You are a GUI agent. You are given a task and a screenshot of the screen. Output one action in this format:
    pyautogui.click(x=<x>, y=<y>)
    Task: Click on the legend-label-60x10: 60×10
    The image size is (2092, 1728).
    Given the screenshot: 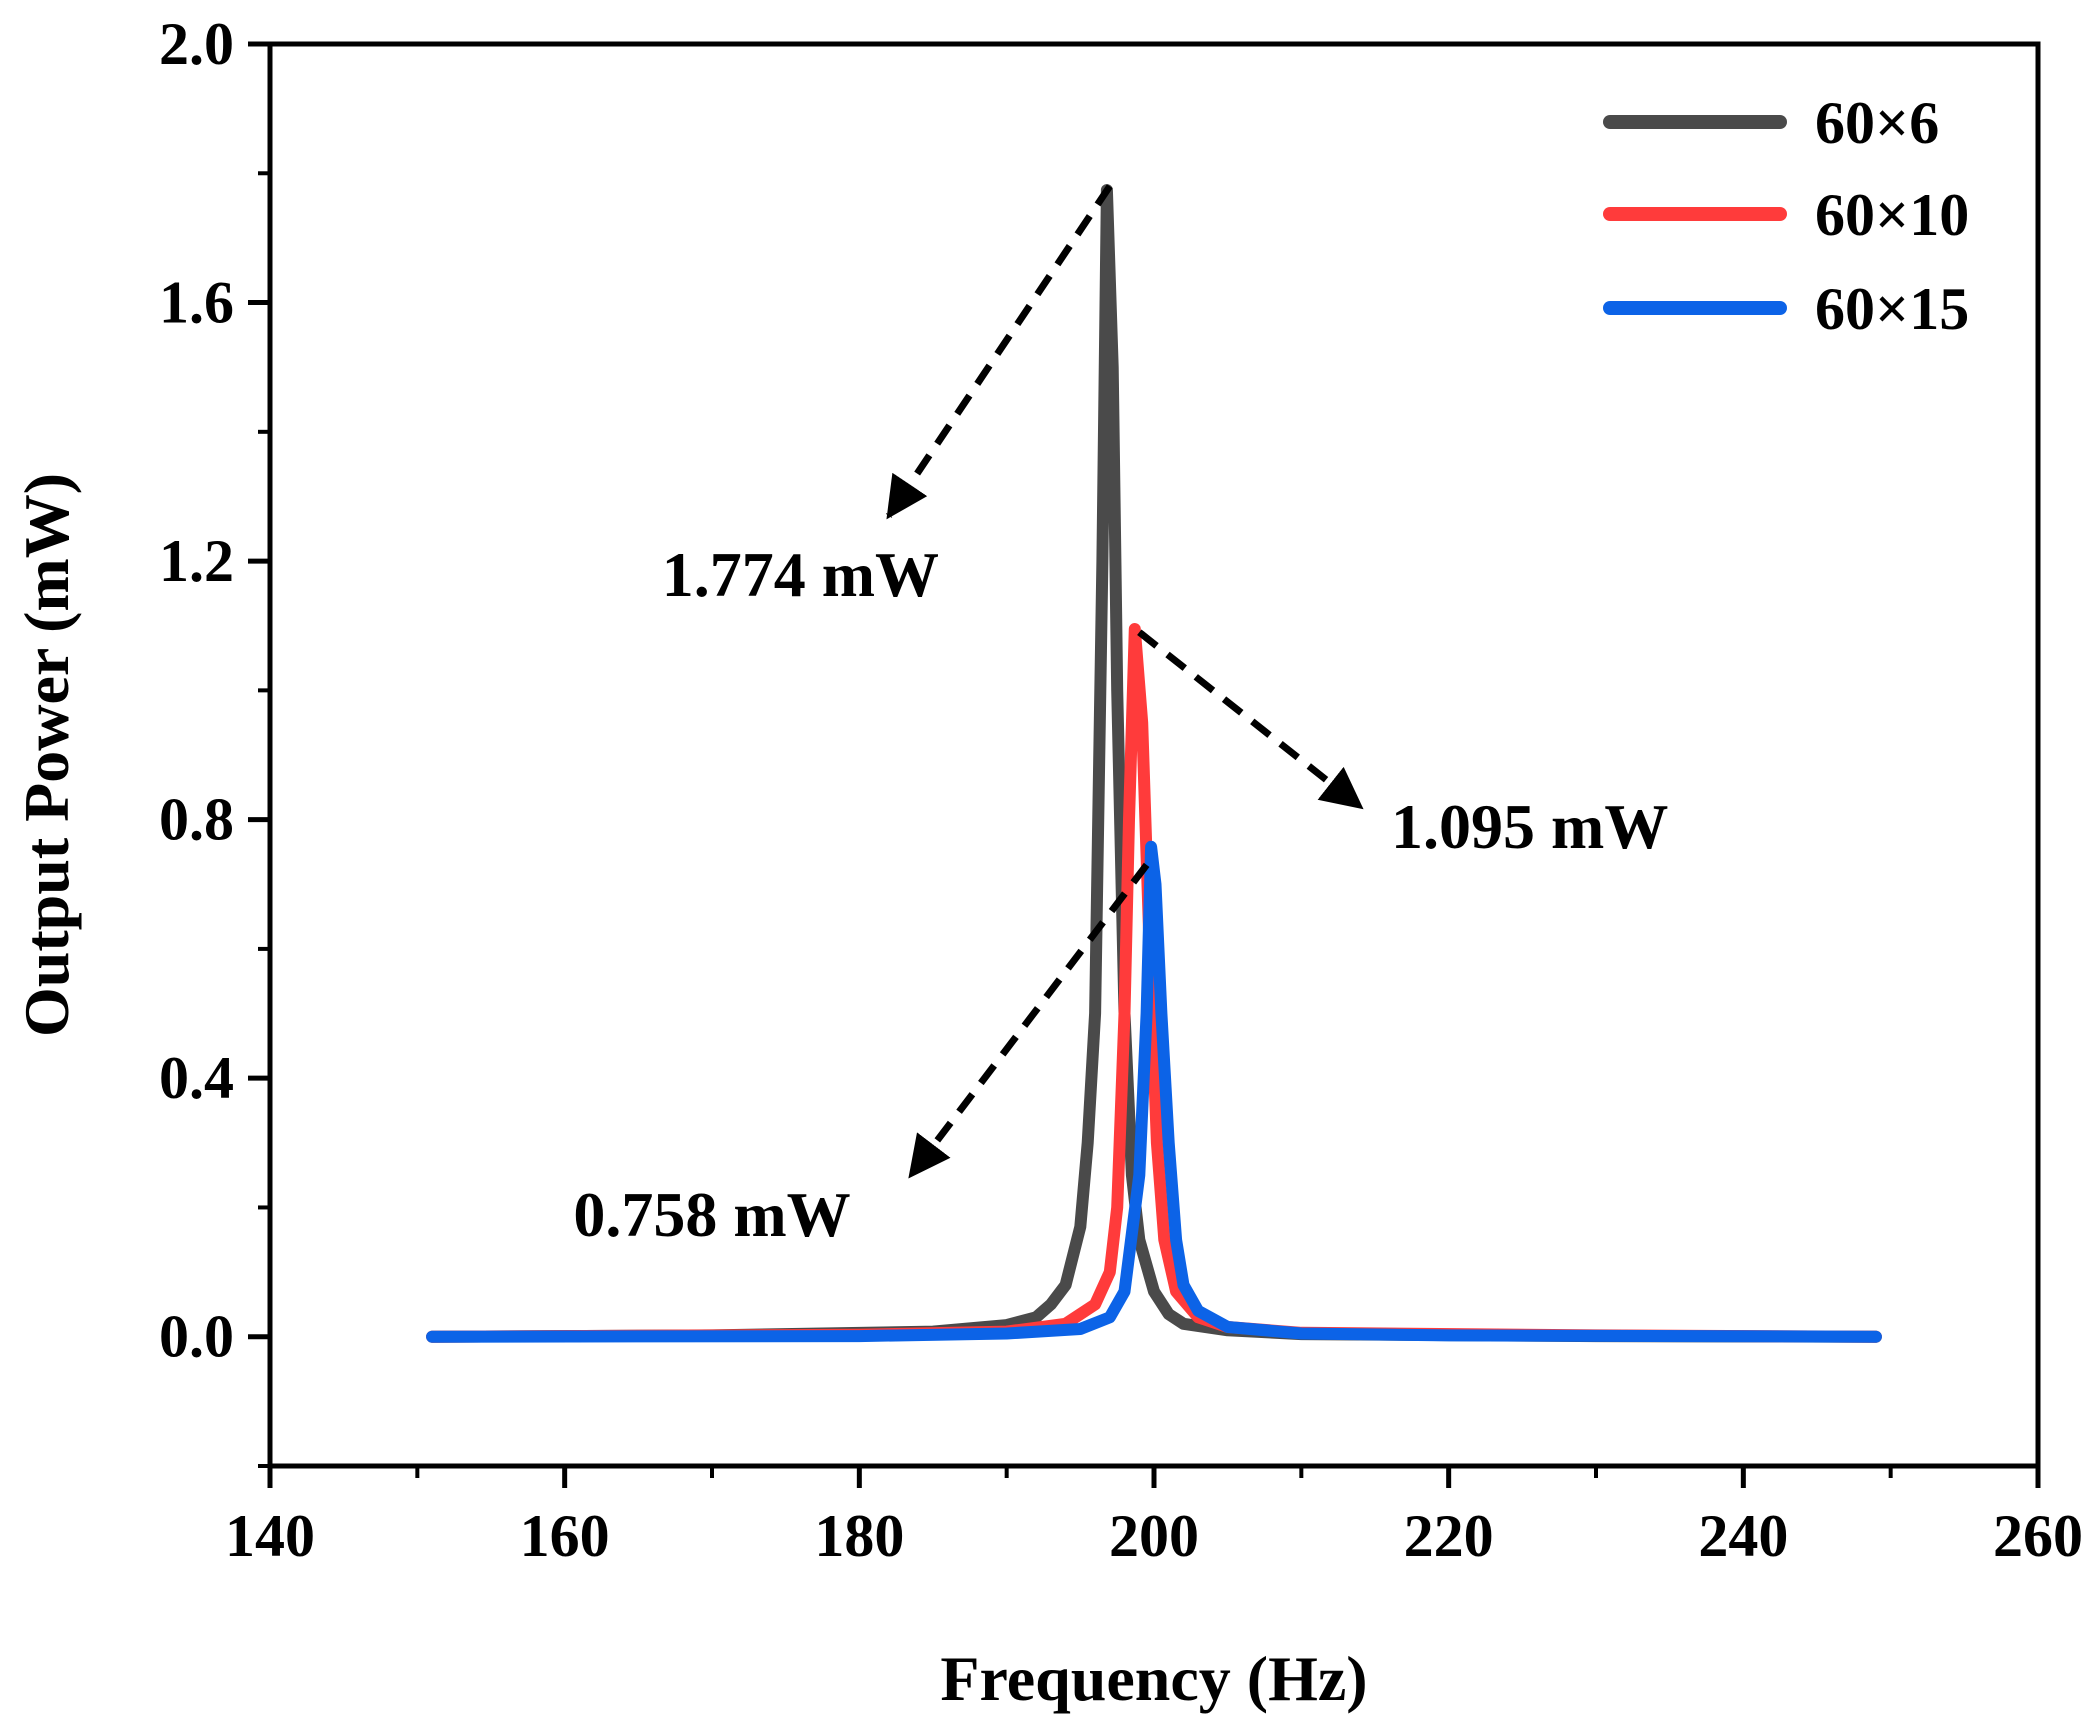 What is the action you would take?
    pyautogui.click(x=1892, y=215)
    